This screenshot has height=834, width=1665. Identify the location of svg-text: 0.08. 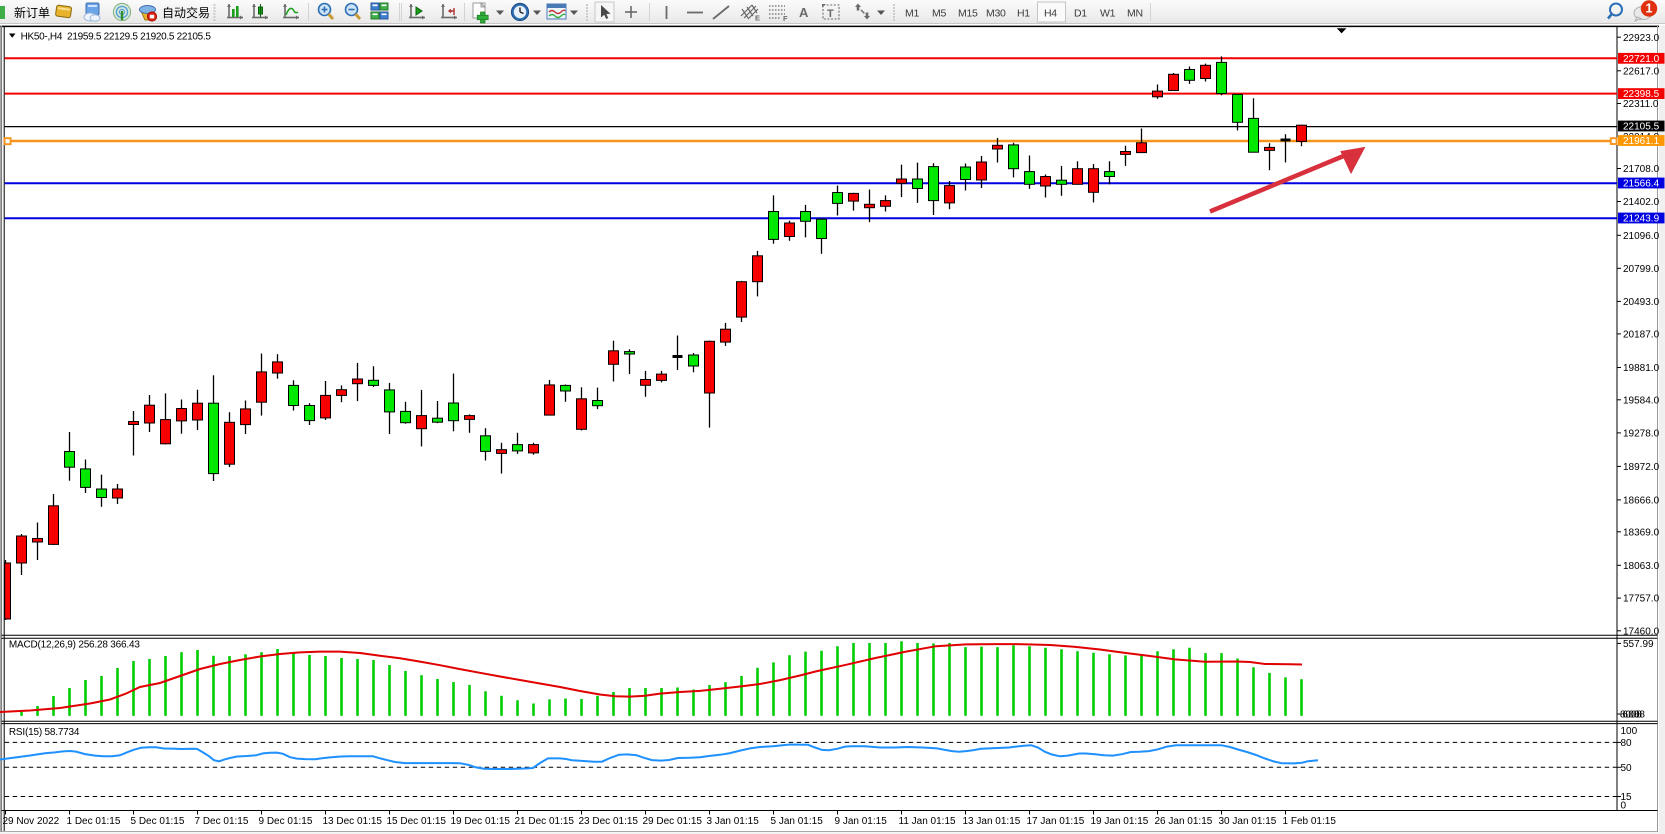
(1636, 715).